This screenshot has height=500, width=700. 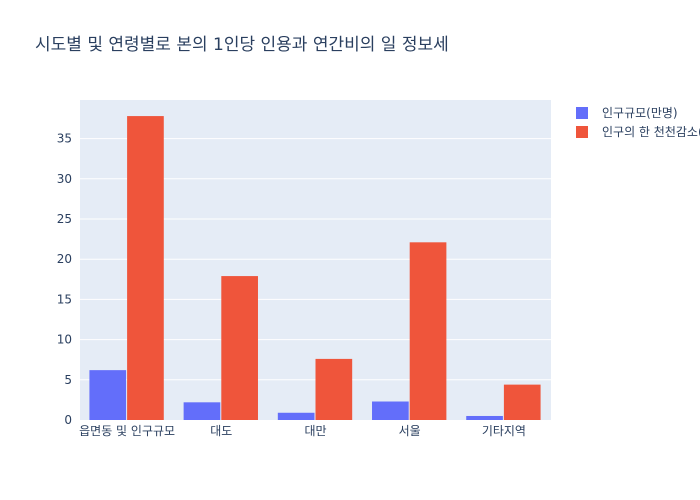 What do you see at coordinates (504, 431) in the screenshot?
I see `x-tick-label: 기타지역` at bounding box center [504, 431].